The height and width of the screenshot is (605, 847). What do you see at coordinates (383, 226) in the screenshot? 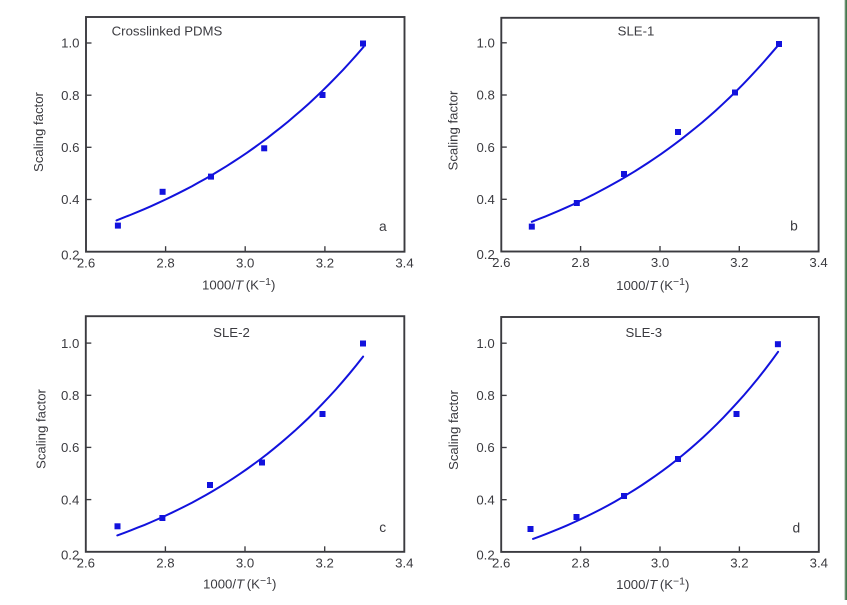
I see `svg-text: a` at bounding box center [383, 226].